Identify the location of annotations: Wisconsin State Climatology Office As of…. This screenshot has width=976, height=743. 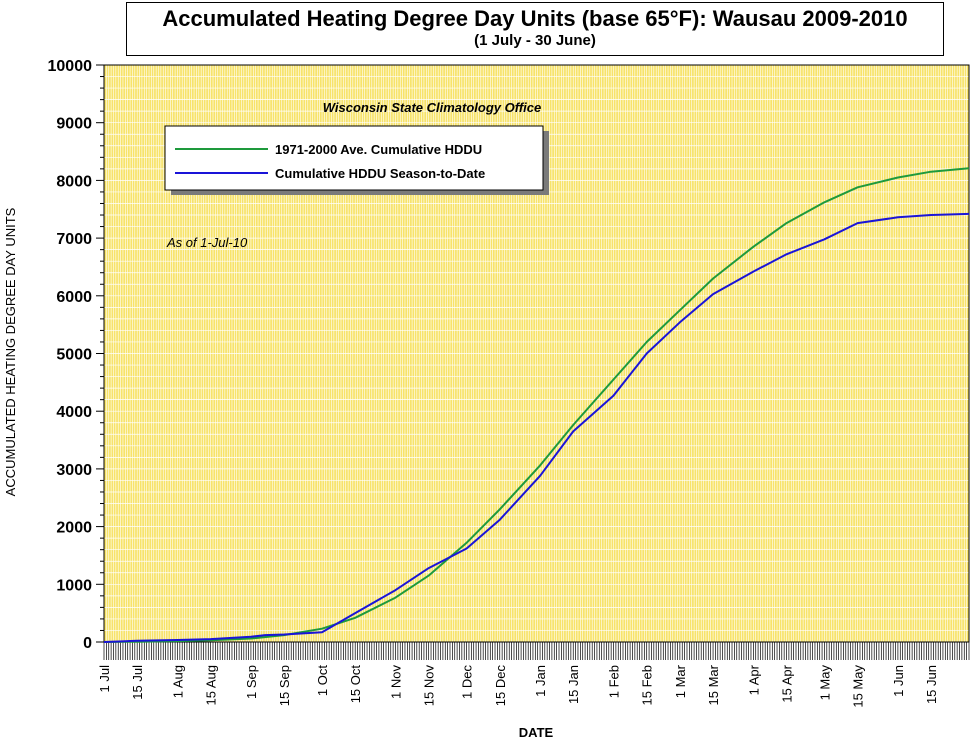
(353, 175).